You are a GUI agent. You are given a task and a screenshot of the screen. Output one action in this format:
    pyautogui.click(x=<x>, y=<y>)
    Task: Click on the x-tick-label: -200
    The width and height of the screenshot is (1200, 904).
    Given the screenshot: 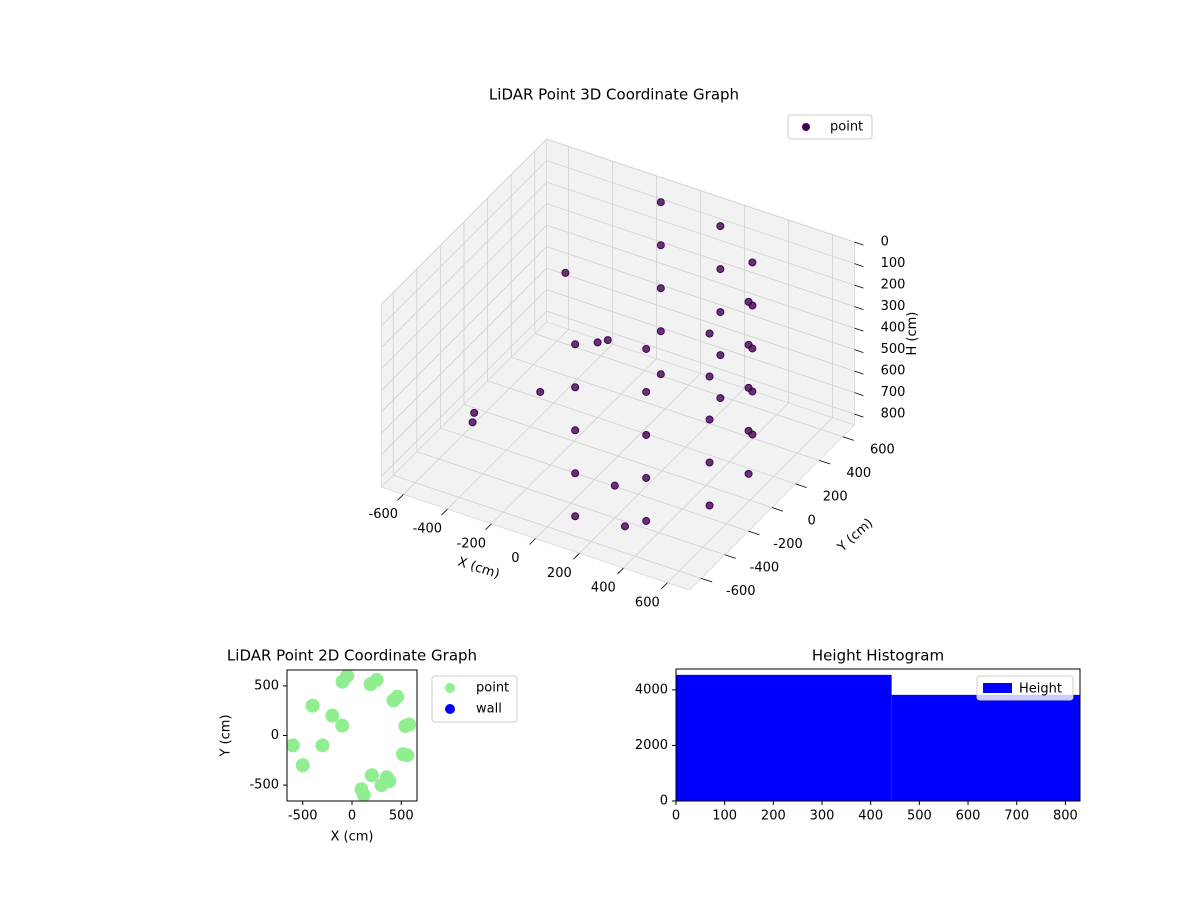 What is the action you would take?
    pyautogui.click(x=472, y=543)
    